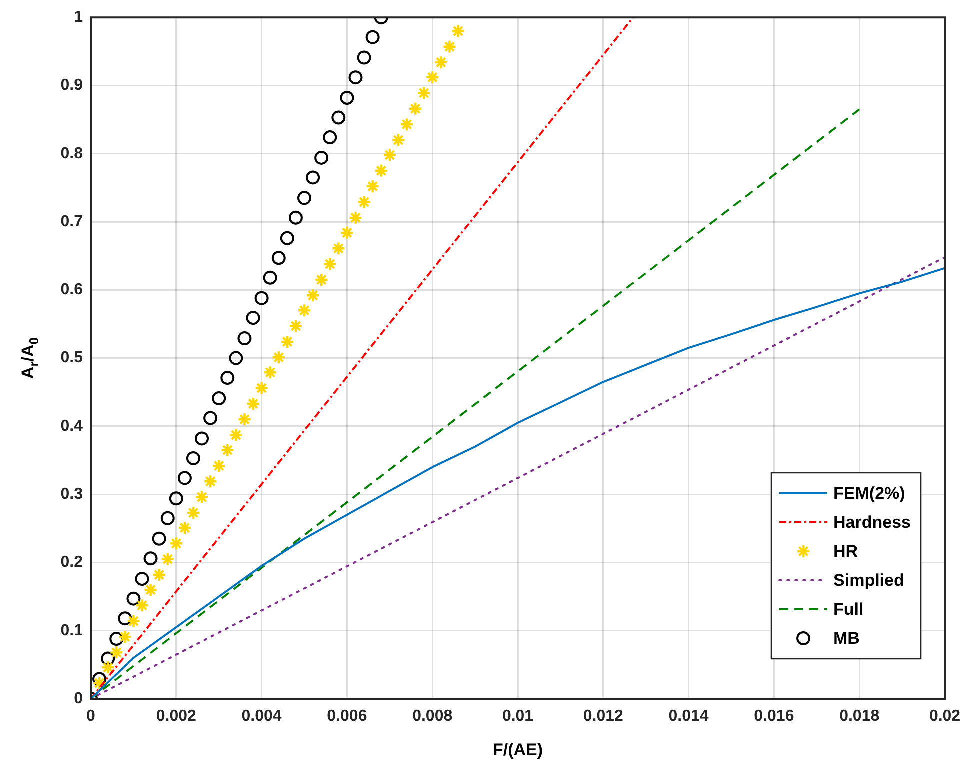 The image size is (971, 781). Describe the element at coordinates (774, 717) in the screenshot. I see `x-tick-label: 0.016` at that location.